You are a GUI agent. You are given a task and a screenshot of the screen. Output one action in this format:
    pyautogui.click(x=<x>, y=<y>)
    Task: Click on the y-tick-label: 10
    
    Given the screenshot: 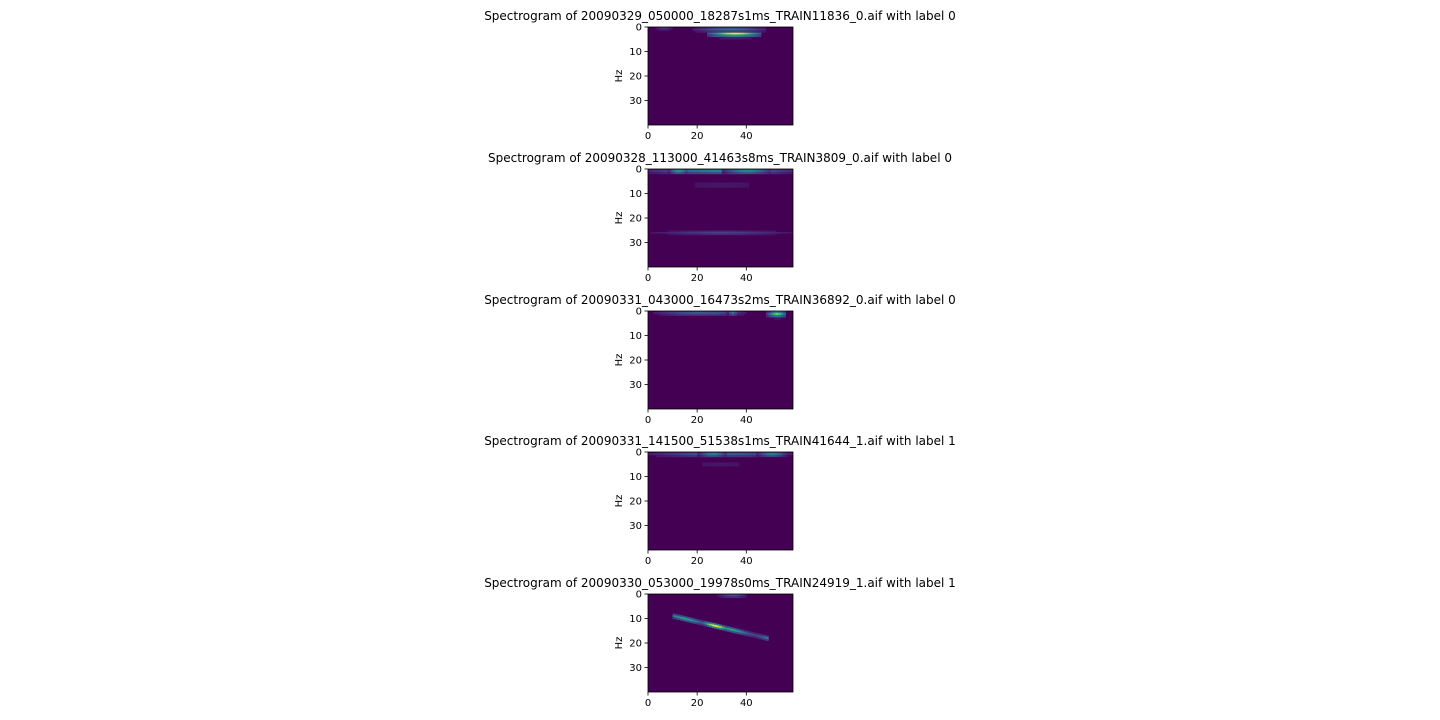 What is the action you would take?
    pyautogui.click(x=635, y=52)
    